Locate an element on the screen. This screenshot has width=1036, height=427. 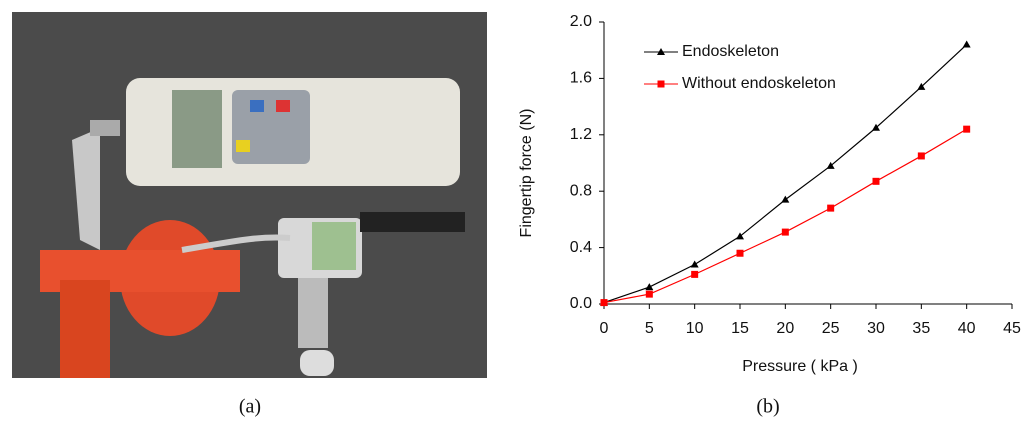
x-tick-label: 15 is located at coordinates (740, 328).